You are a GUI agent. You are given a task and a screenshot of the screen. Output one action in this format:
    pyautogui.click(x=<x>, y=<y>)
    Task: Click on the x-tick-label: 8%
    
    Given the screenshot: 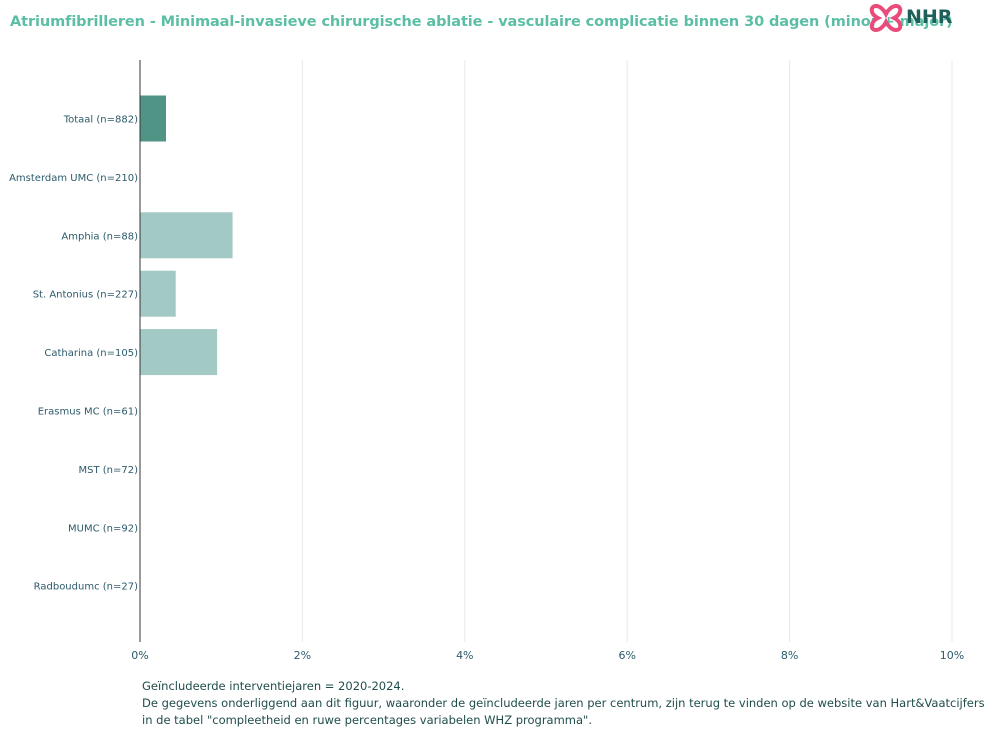 What is the action you would take?
    pyautogui.click(x=789, y=655)
    